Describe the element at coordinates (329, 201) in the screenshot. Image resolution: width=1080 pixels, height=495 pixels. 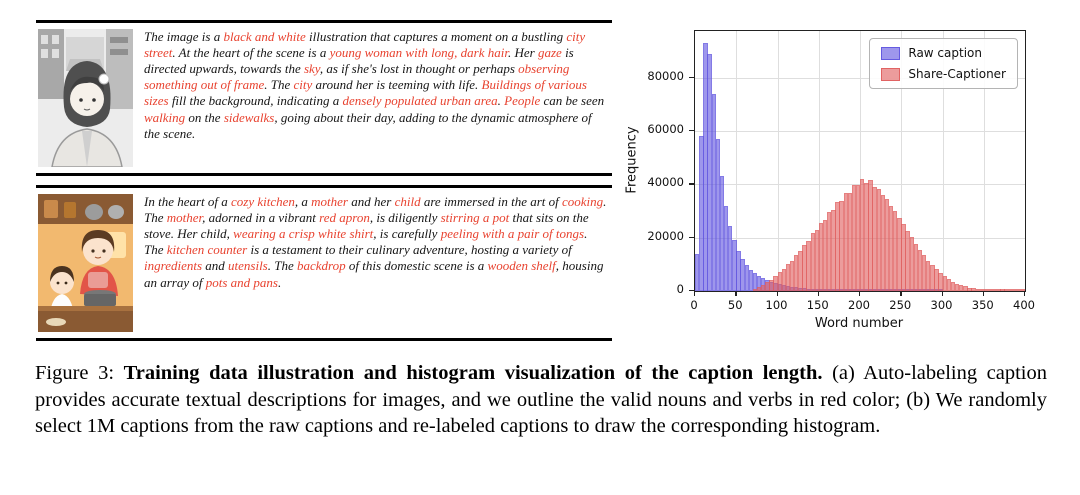
I see `text-segment: mother` at that location.